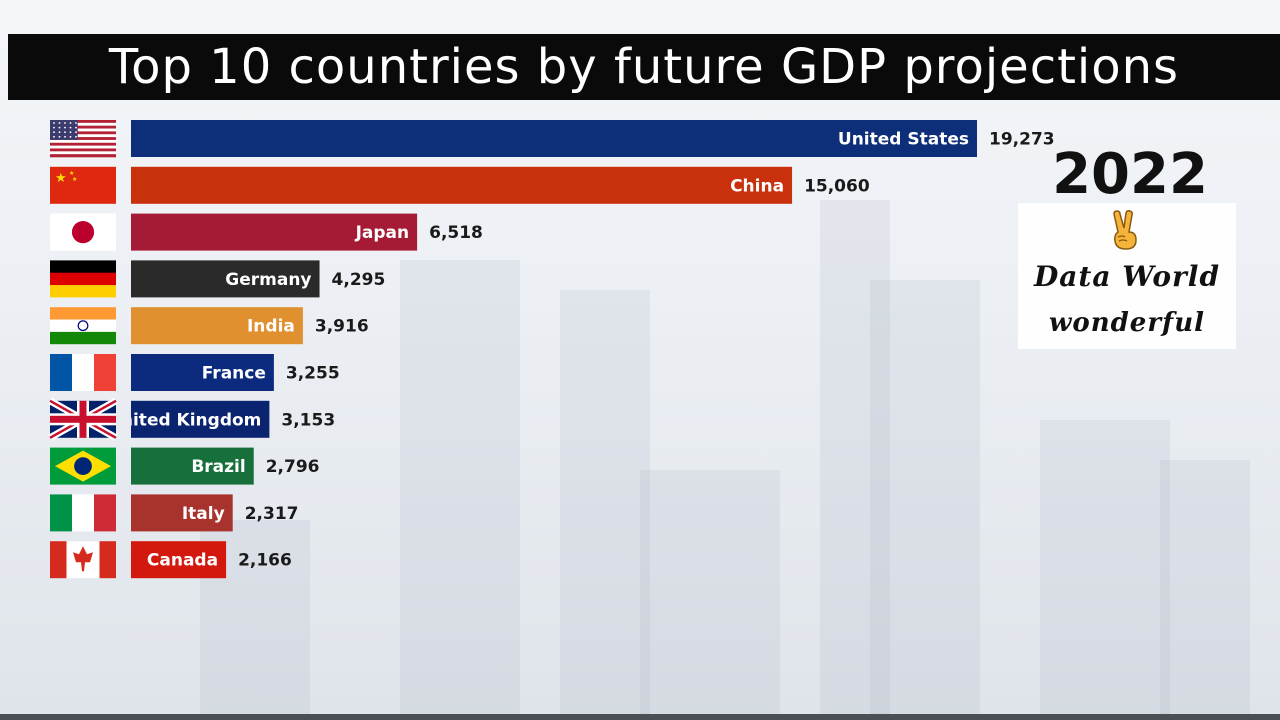 This screenshot has width=1280, height=720. What do you see at coordinates (1022, 140) in the screenshot?
I see `bar-value-label: 19,273` at bounding box center [1022, 140].